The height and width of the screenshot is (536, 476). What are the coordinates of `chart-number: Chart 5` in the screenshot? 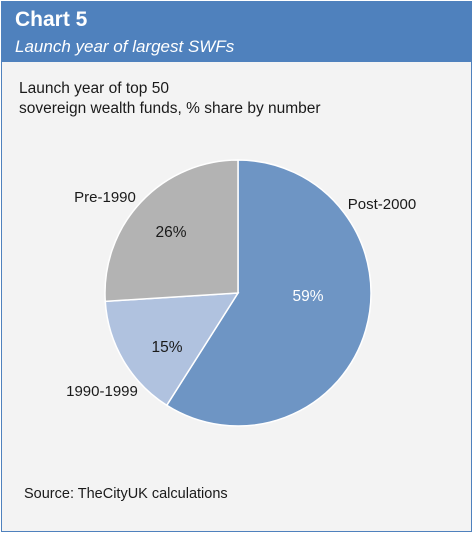 It's located at (51, 19).